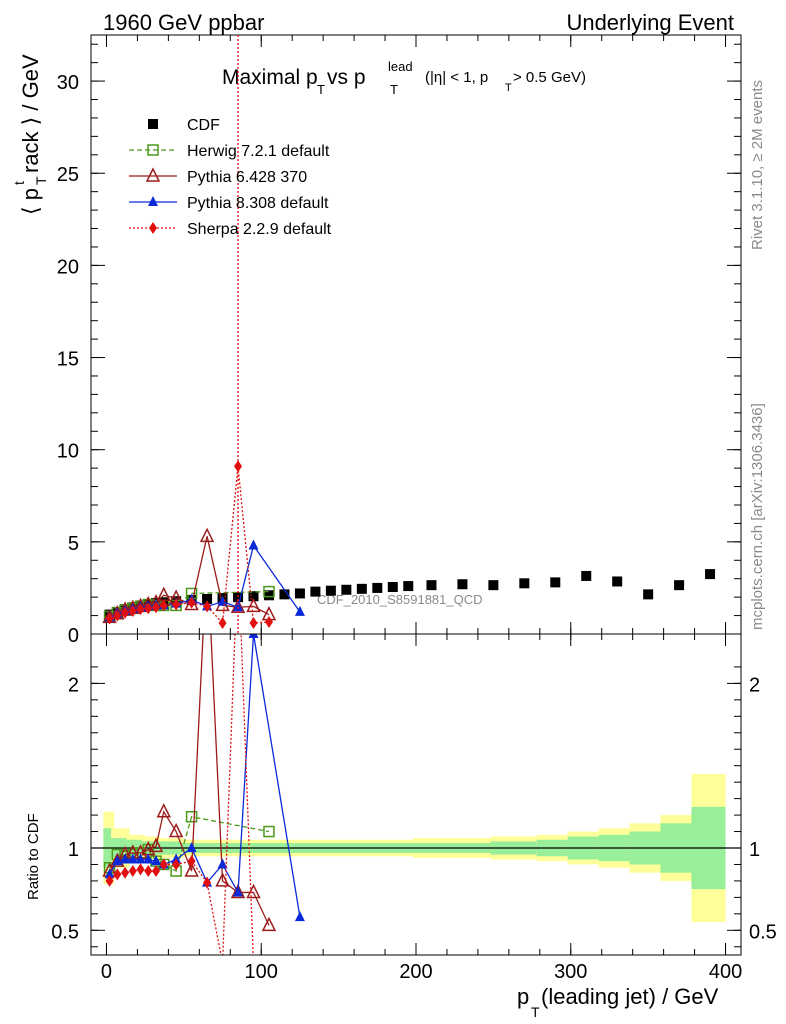 The width and height of the screenshot is (786, 1024). I want to click on x-tick-label: 100, so click(261, 972).